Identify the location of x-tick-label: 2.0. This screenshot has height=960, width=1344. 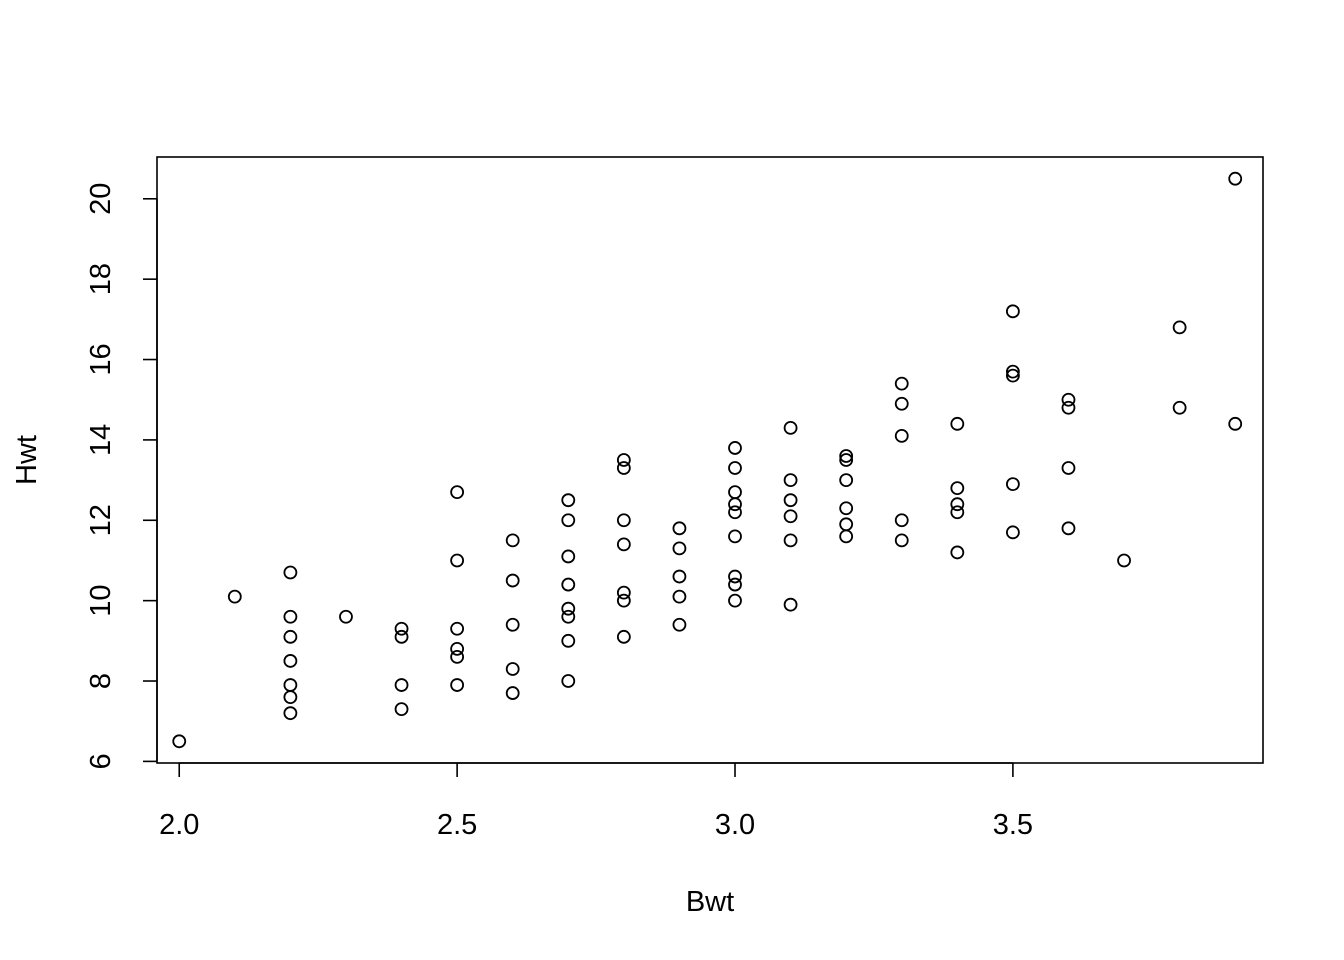
(179, 825).